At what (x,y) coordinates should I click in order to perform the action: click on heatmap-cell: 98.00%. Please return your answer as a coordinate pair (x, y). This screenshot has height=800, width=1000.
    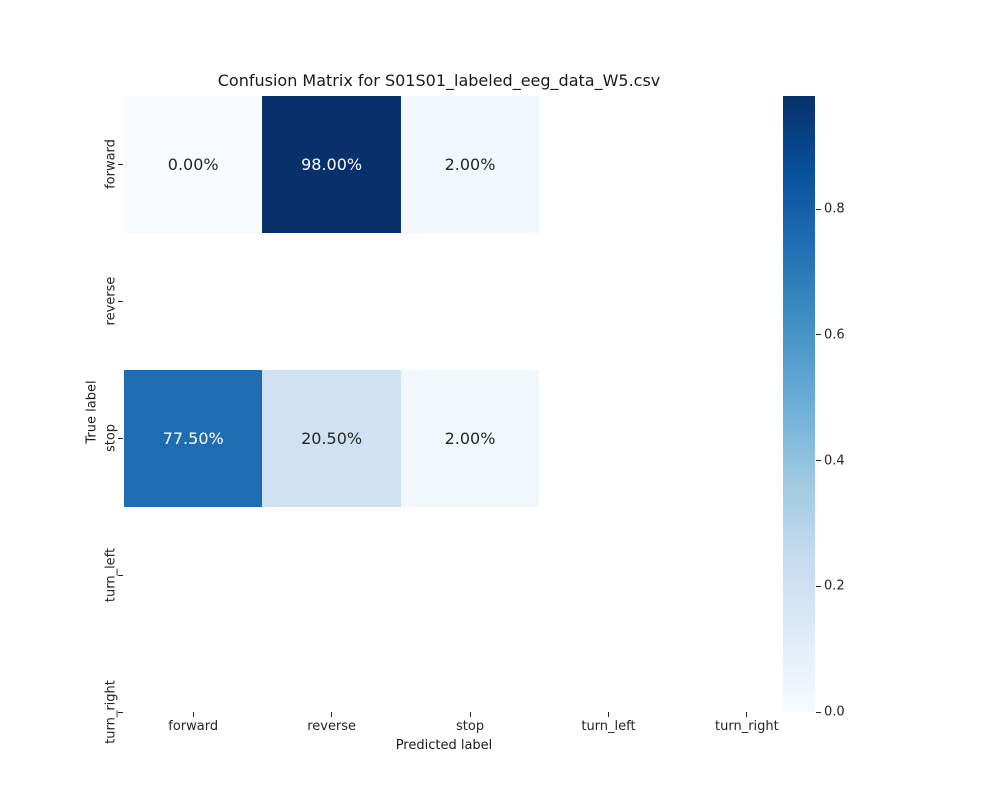
    Looking at the image, I should click on (331, 164).